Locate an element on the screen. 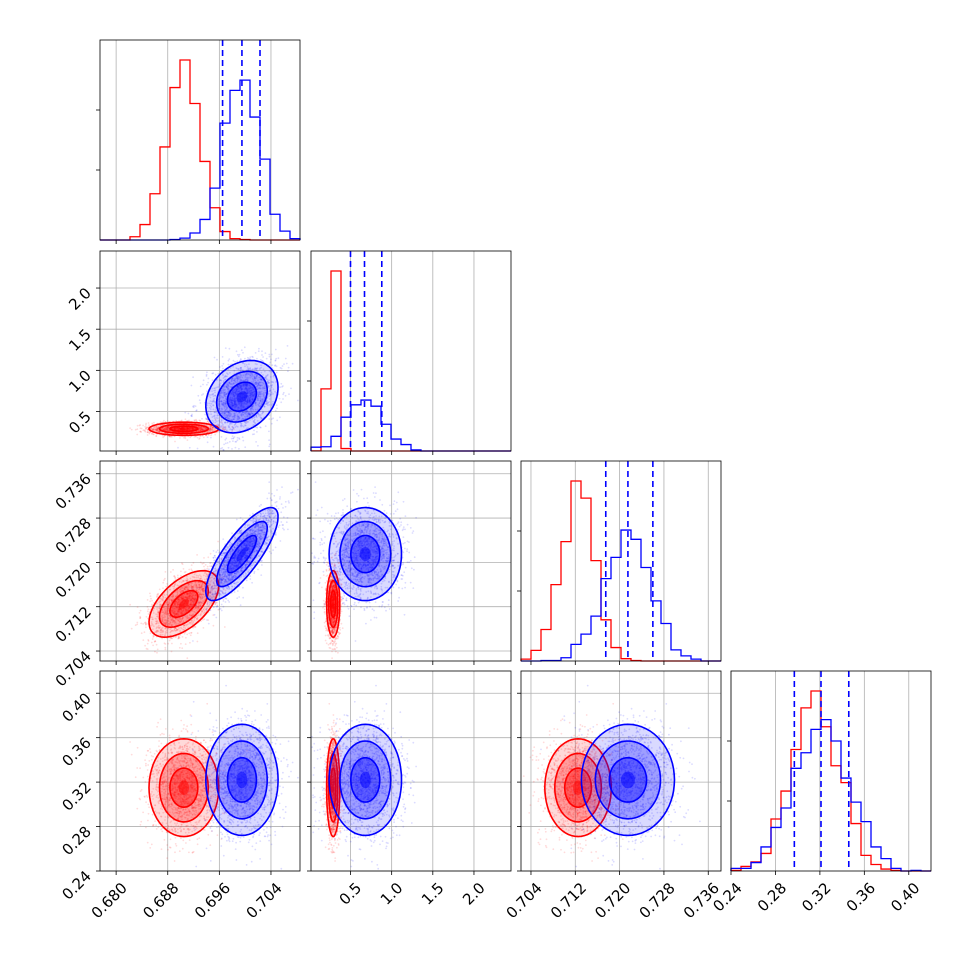 The width and height of the screenshot is (970, 970). panel-contents is located at coordinates (214, 570).